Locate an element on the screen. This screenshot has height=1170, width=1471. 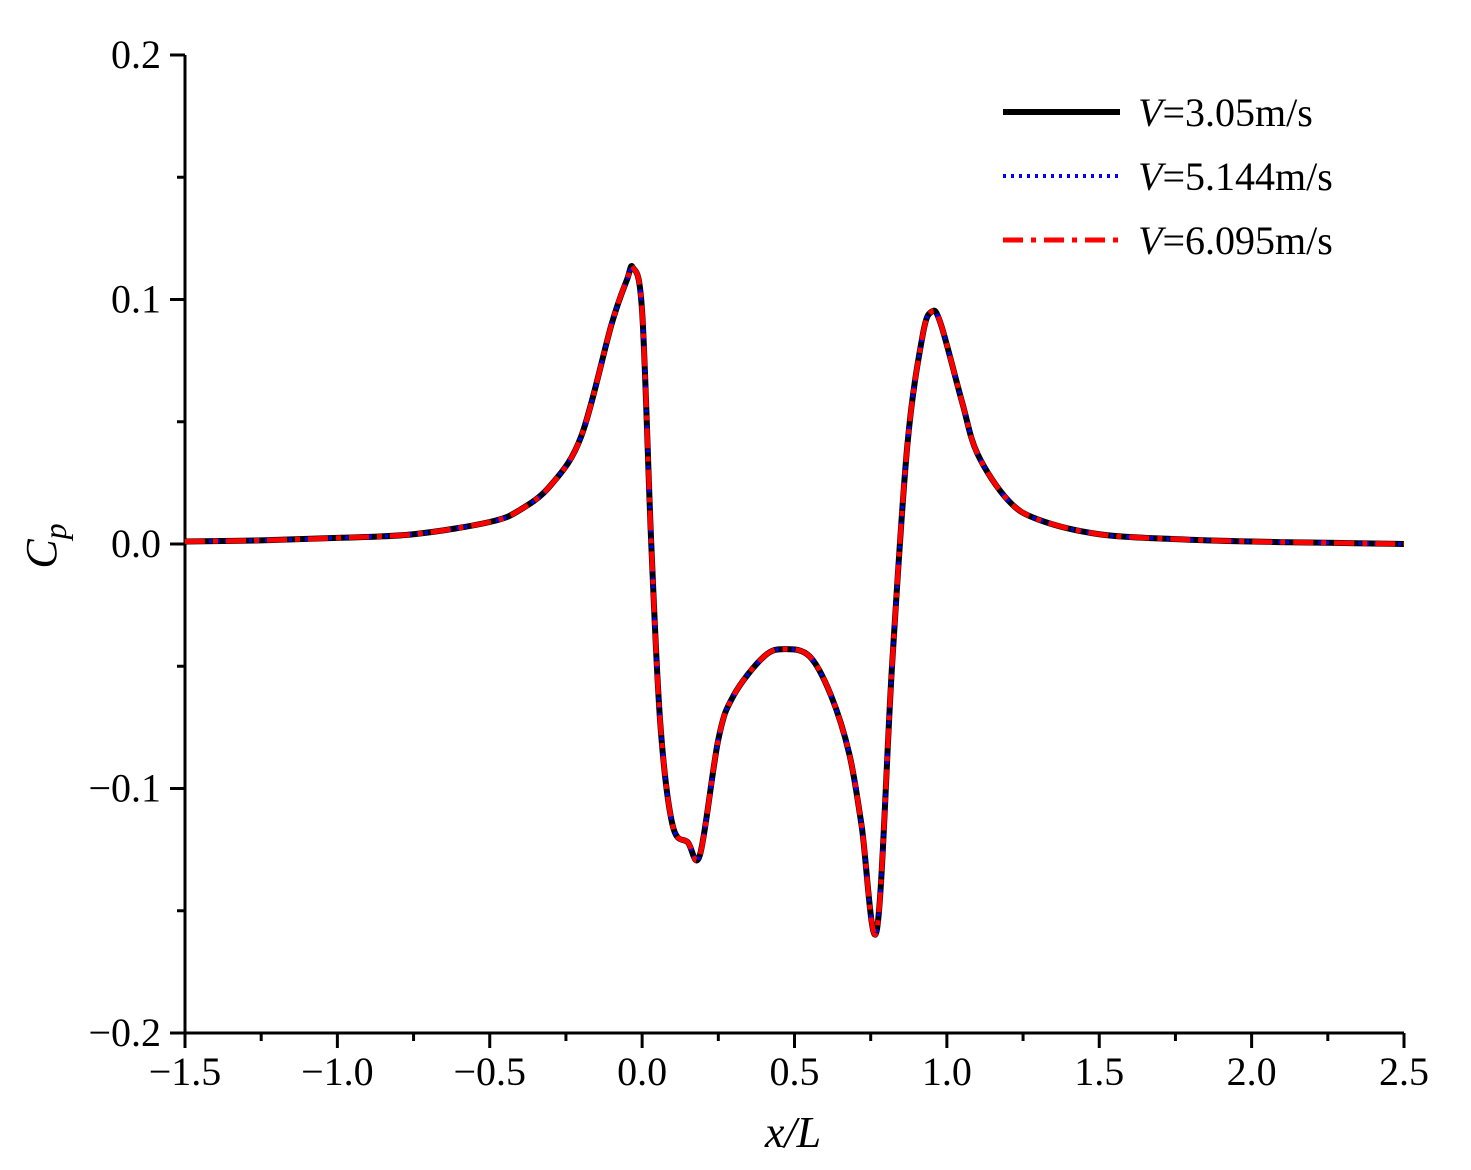
x-tick-label: 1.5 is located at coordinates (1099, 1071).